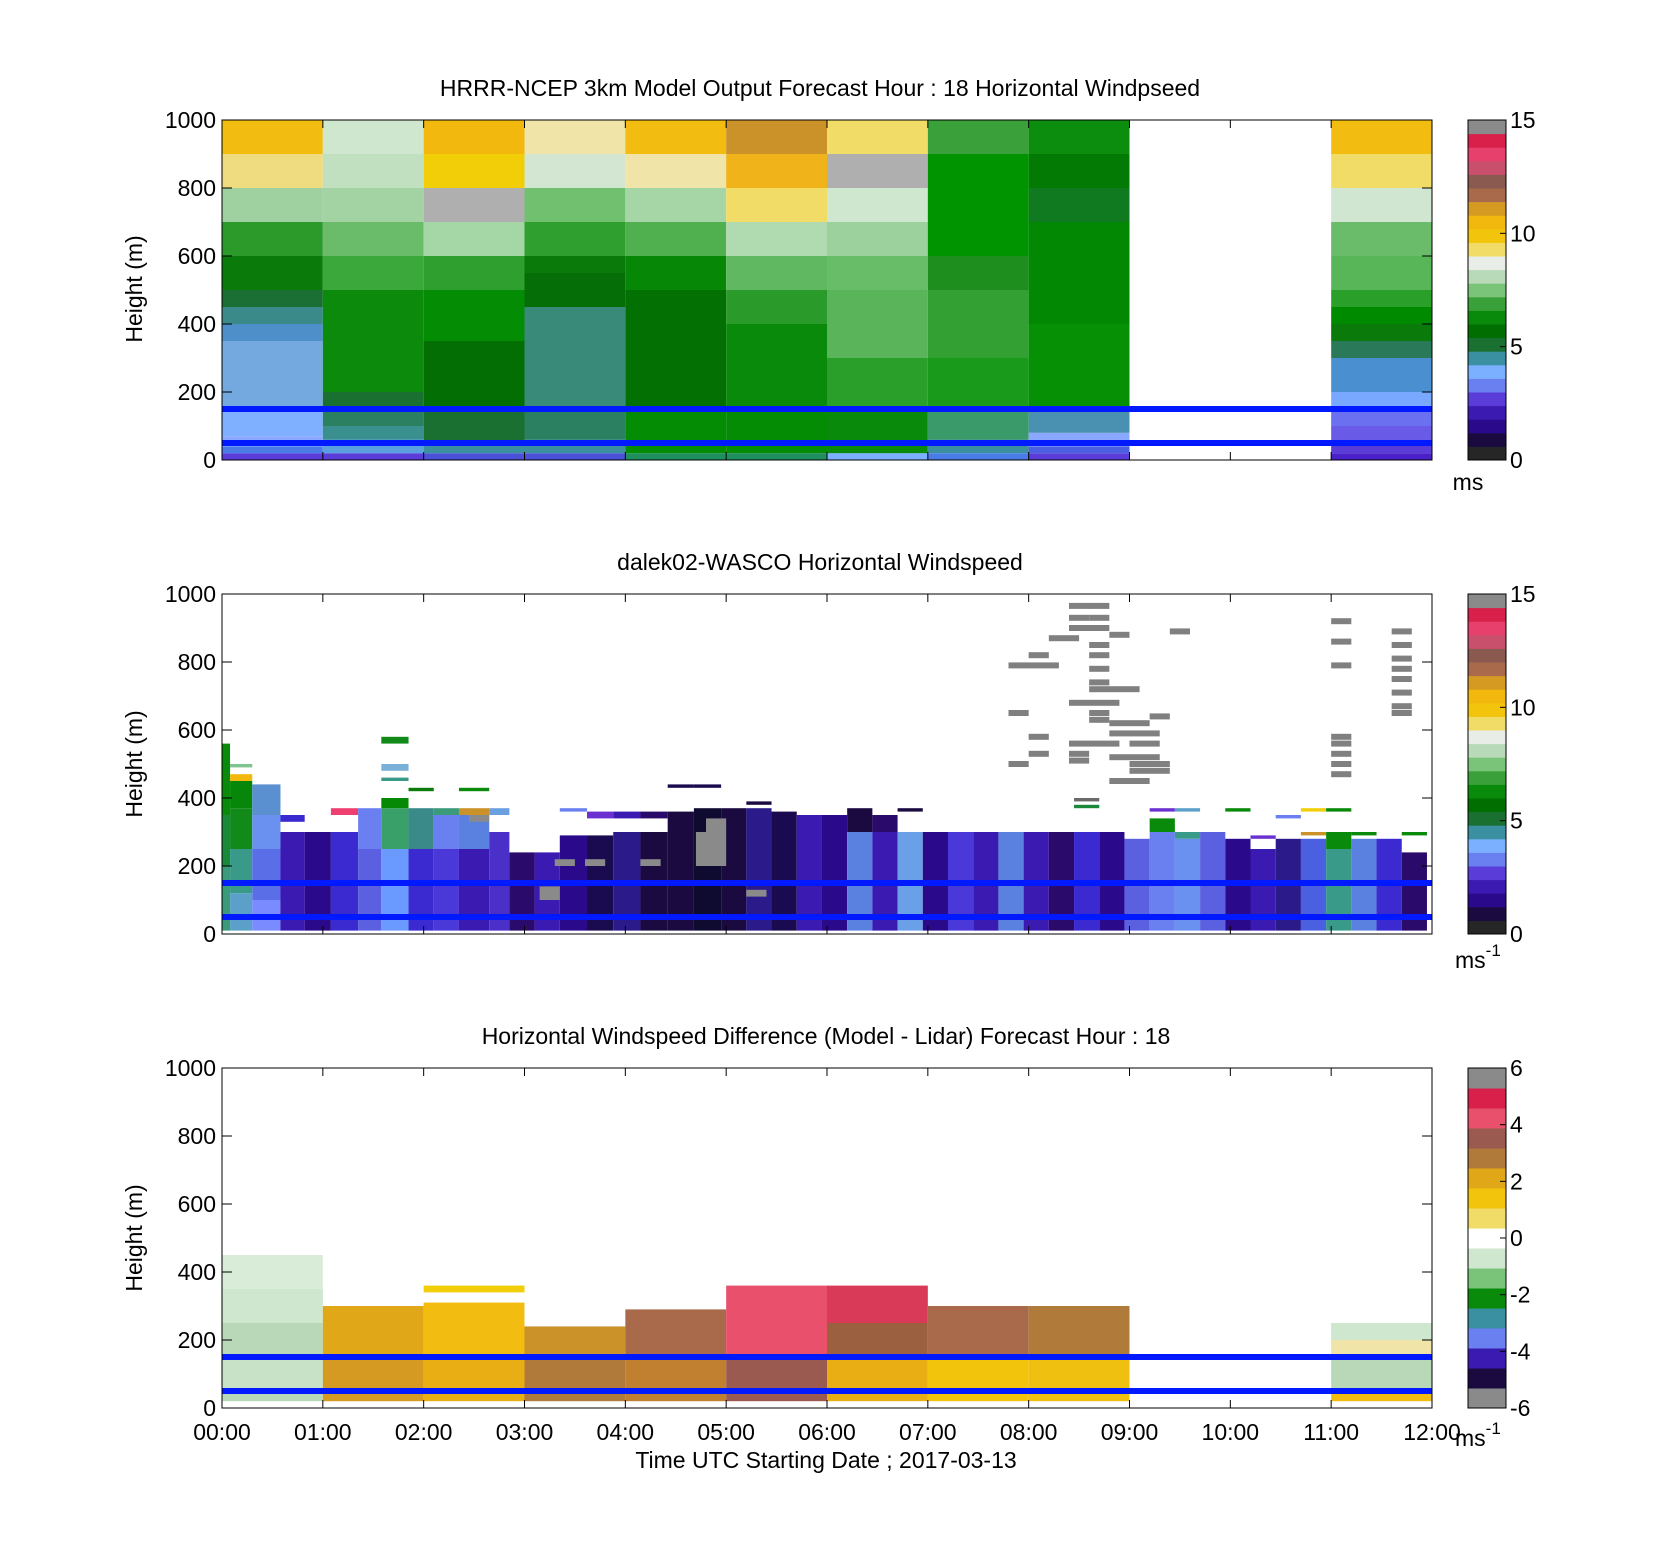  What do you see at coordinates (1516, 1068) in the screenshot?
I see `colorbar-tick-label: 6` at bounding box center [1516, 1068].